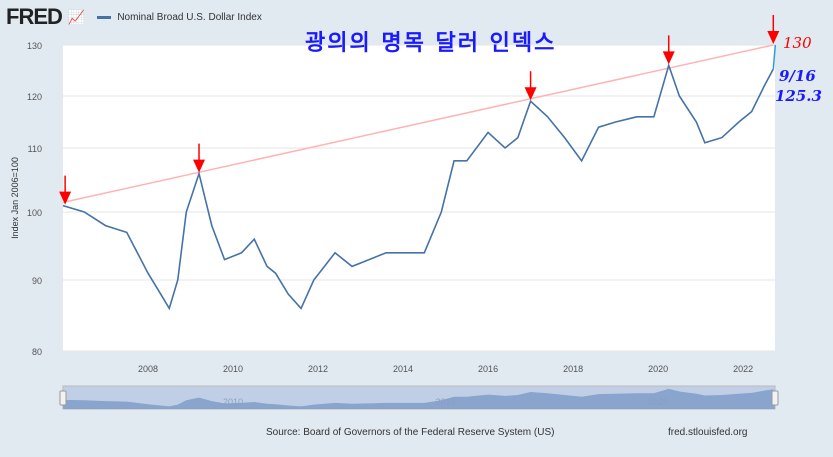 The height and width of the screenshot is (457, 833). Describe the element at coordinates (76, 16) in the screenshot. I see `chart-icon: 📈` at that location.